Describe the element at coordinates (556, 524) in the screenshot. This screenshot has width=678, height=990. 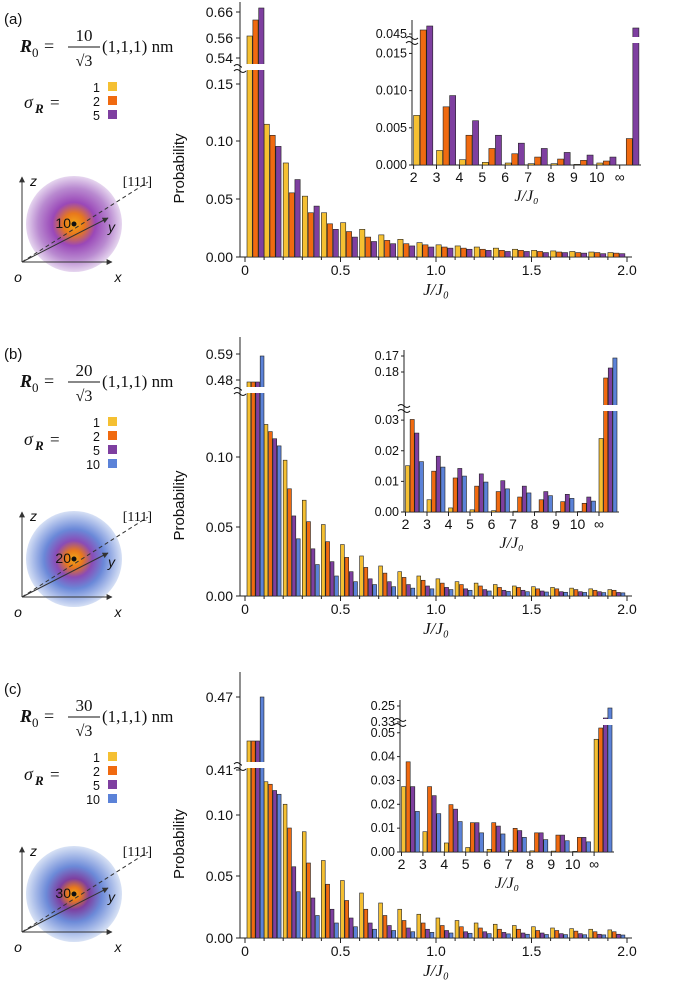
I see `inset-xtick-label-7: 9` at that location.